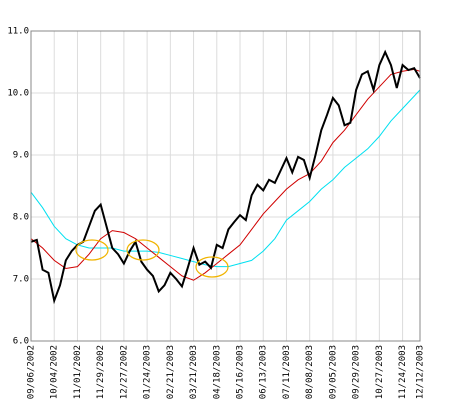  Describe the element at coordinates (101, 372) in the screenshot. I see `x-tick-label: 11/29/2002` at that location.